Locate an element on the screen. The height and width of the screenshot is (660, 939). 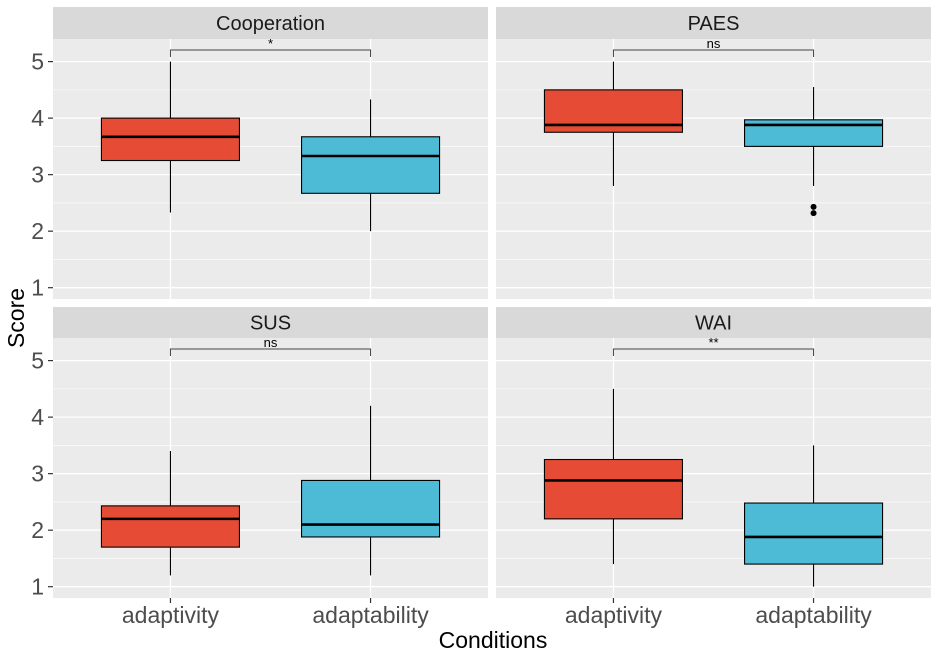
x-axis-title: Conditions is located at coordinates (493, 640).